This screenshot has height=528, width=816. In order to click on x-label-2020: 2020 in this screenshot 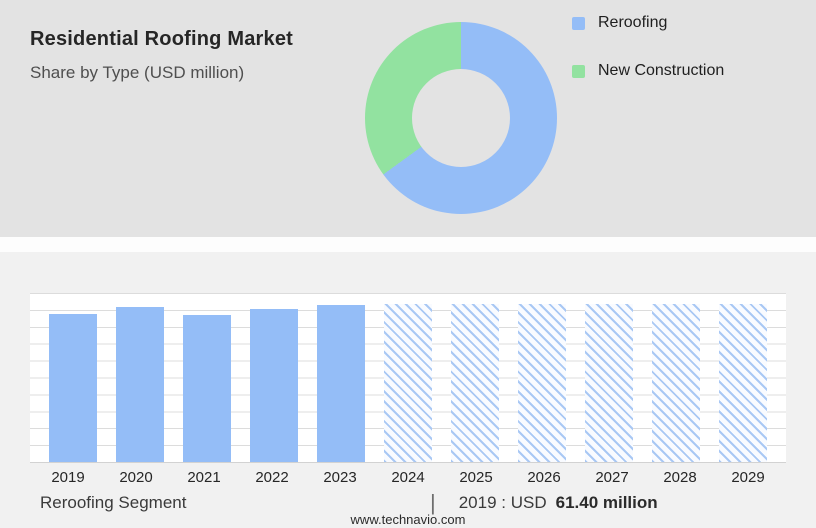, I will do `click(136, 477)`.